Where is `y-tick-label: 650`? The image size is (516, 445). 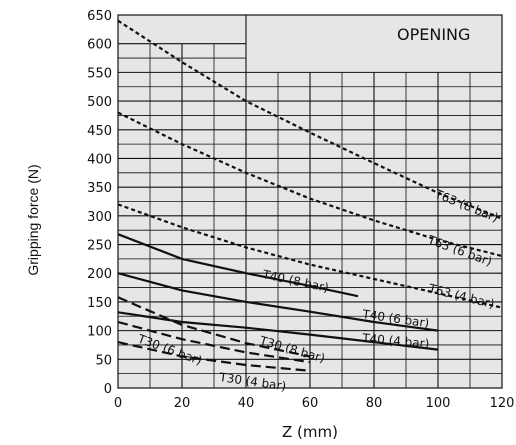
y-tick-label: 650 is located at coordinates (99, 16).